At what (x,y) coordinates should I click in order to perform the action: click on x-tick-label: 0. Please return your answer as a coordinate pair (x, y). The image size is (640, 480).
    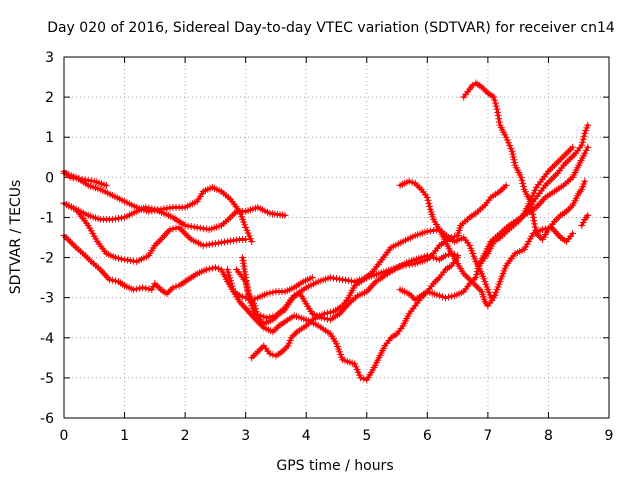
    Looking at the image, I should click on (64, 436).